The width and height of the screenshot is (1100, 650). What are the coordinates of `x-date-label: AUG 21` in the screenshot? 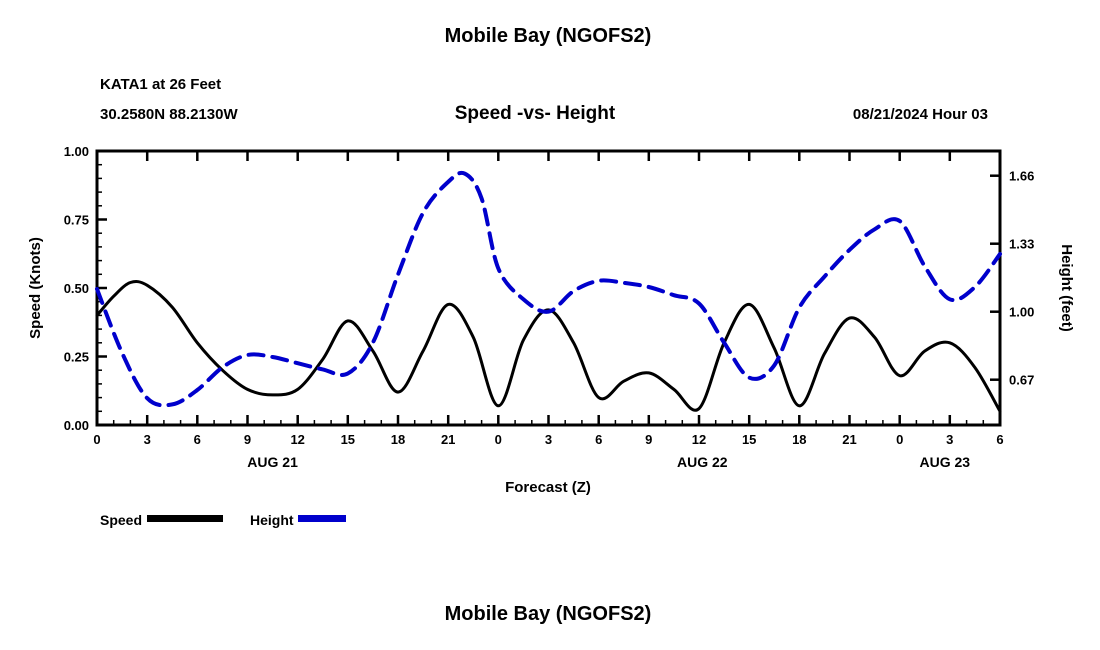 It's located at (272, 462).